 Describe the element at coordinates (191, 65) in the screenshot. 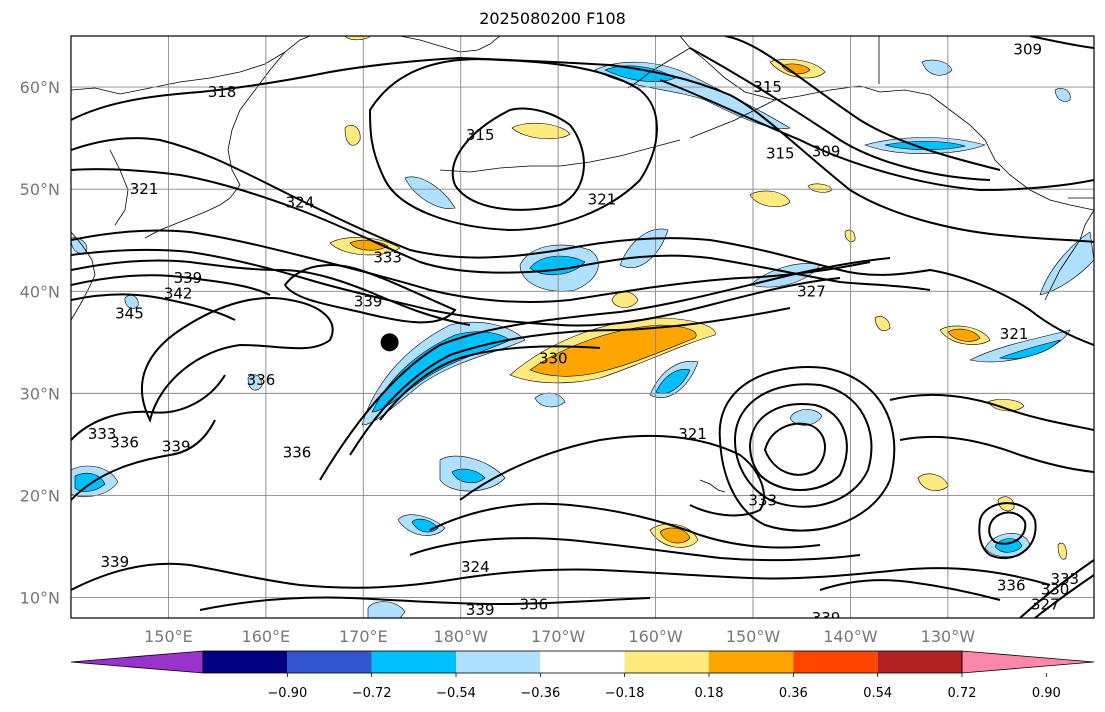

I see `coastline-russia-far-east` at that location.